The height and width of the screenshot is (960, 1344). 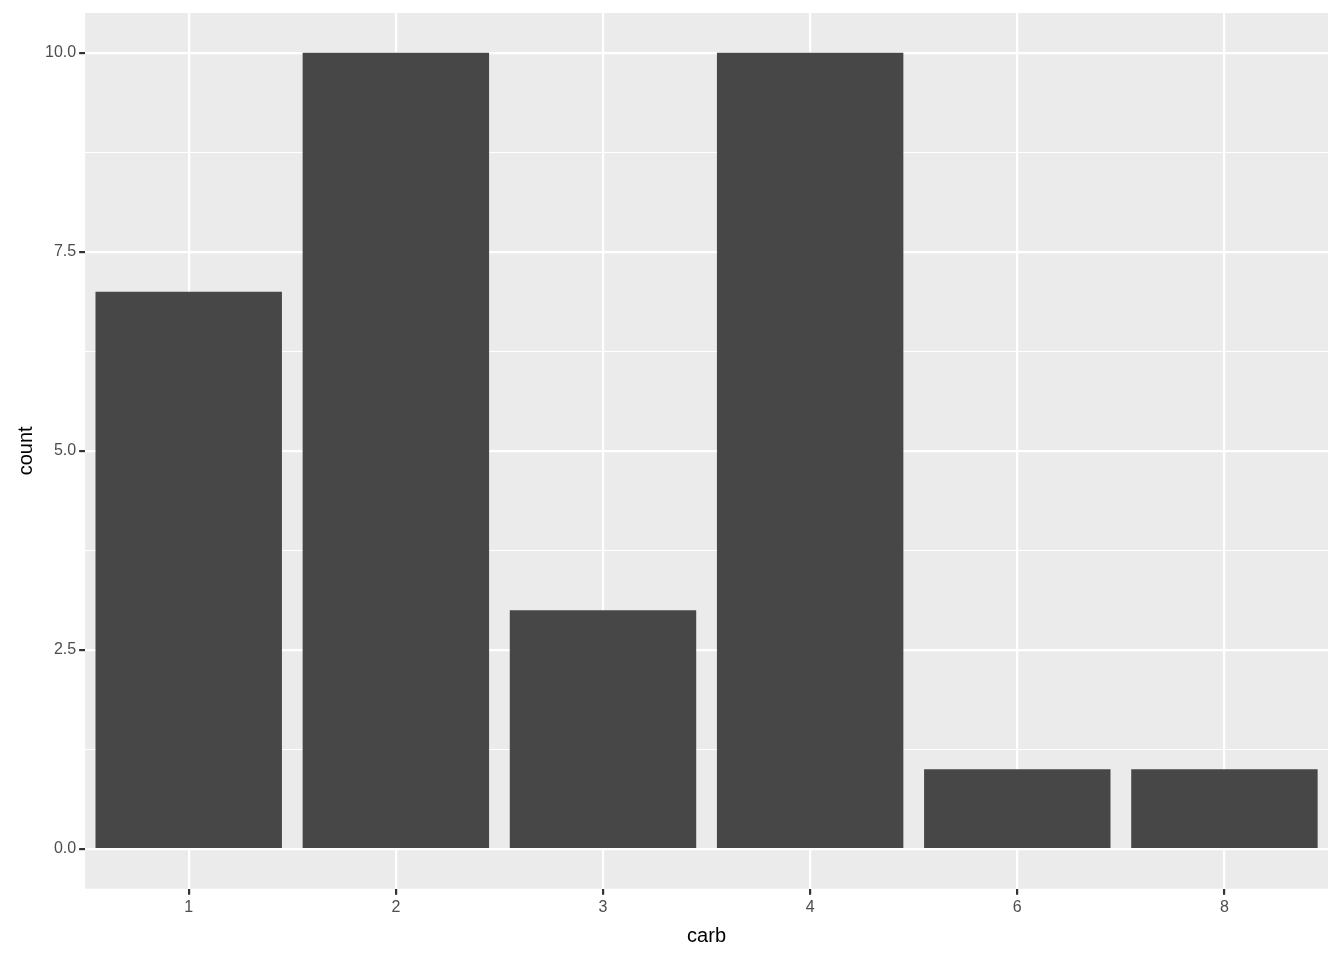 What do you see at coordinates (603, 906) in the screenshot?
I see `x-tick-label: 3` at bounding box center [603, 906].